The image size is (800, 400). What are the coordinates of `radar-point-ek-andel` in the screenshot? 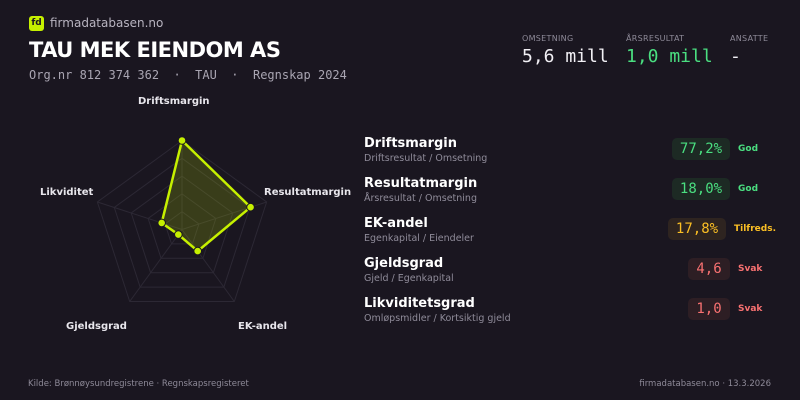 It's located at (197, 251).